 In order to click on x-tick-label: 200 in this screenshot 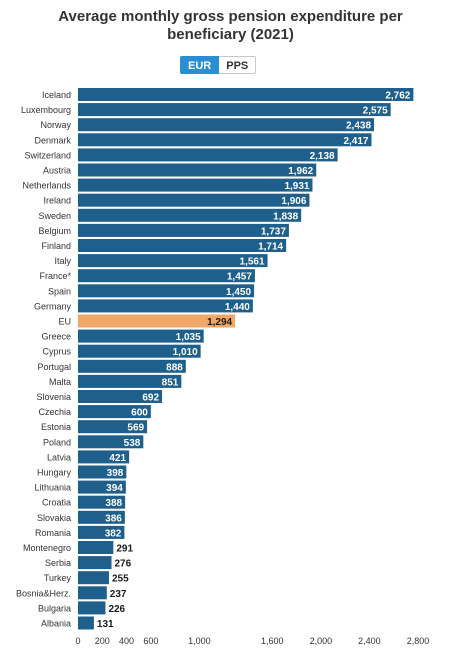, I will do `click(102, 641)`.